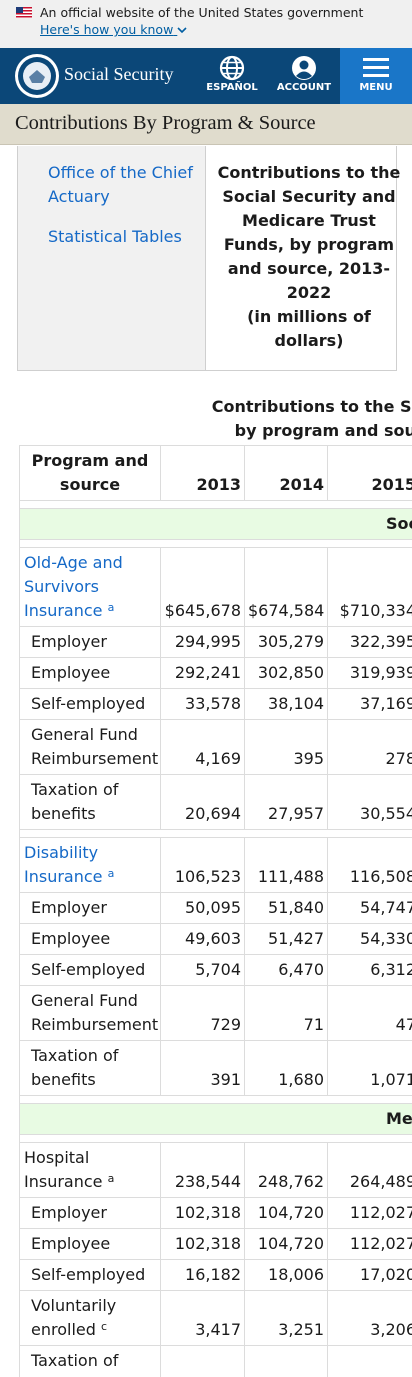  I want to click on banner-link: Here's how you know, so click(113, 29).